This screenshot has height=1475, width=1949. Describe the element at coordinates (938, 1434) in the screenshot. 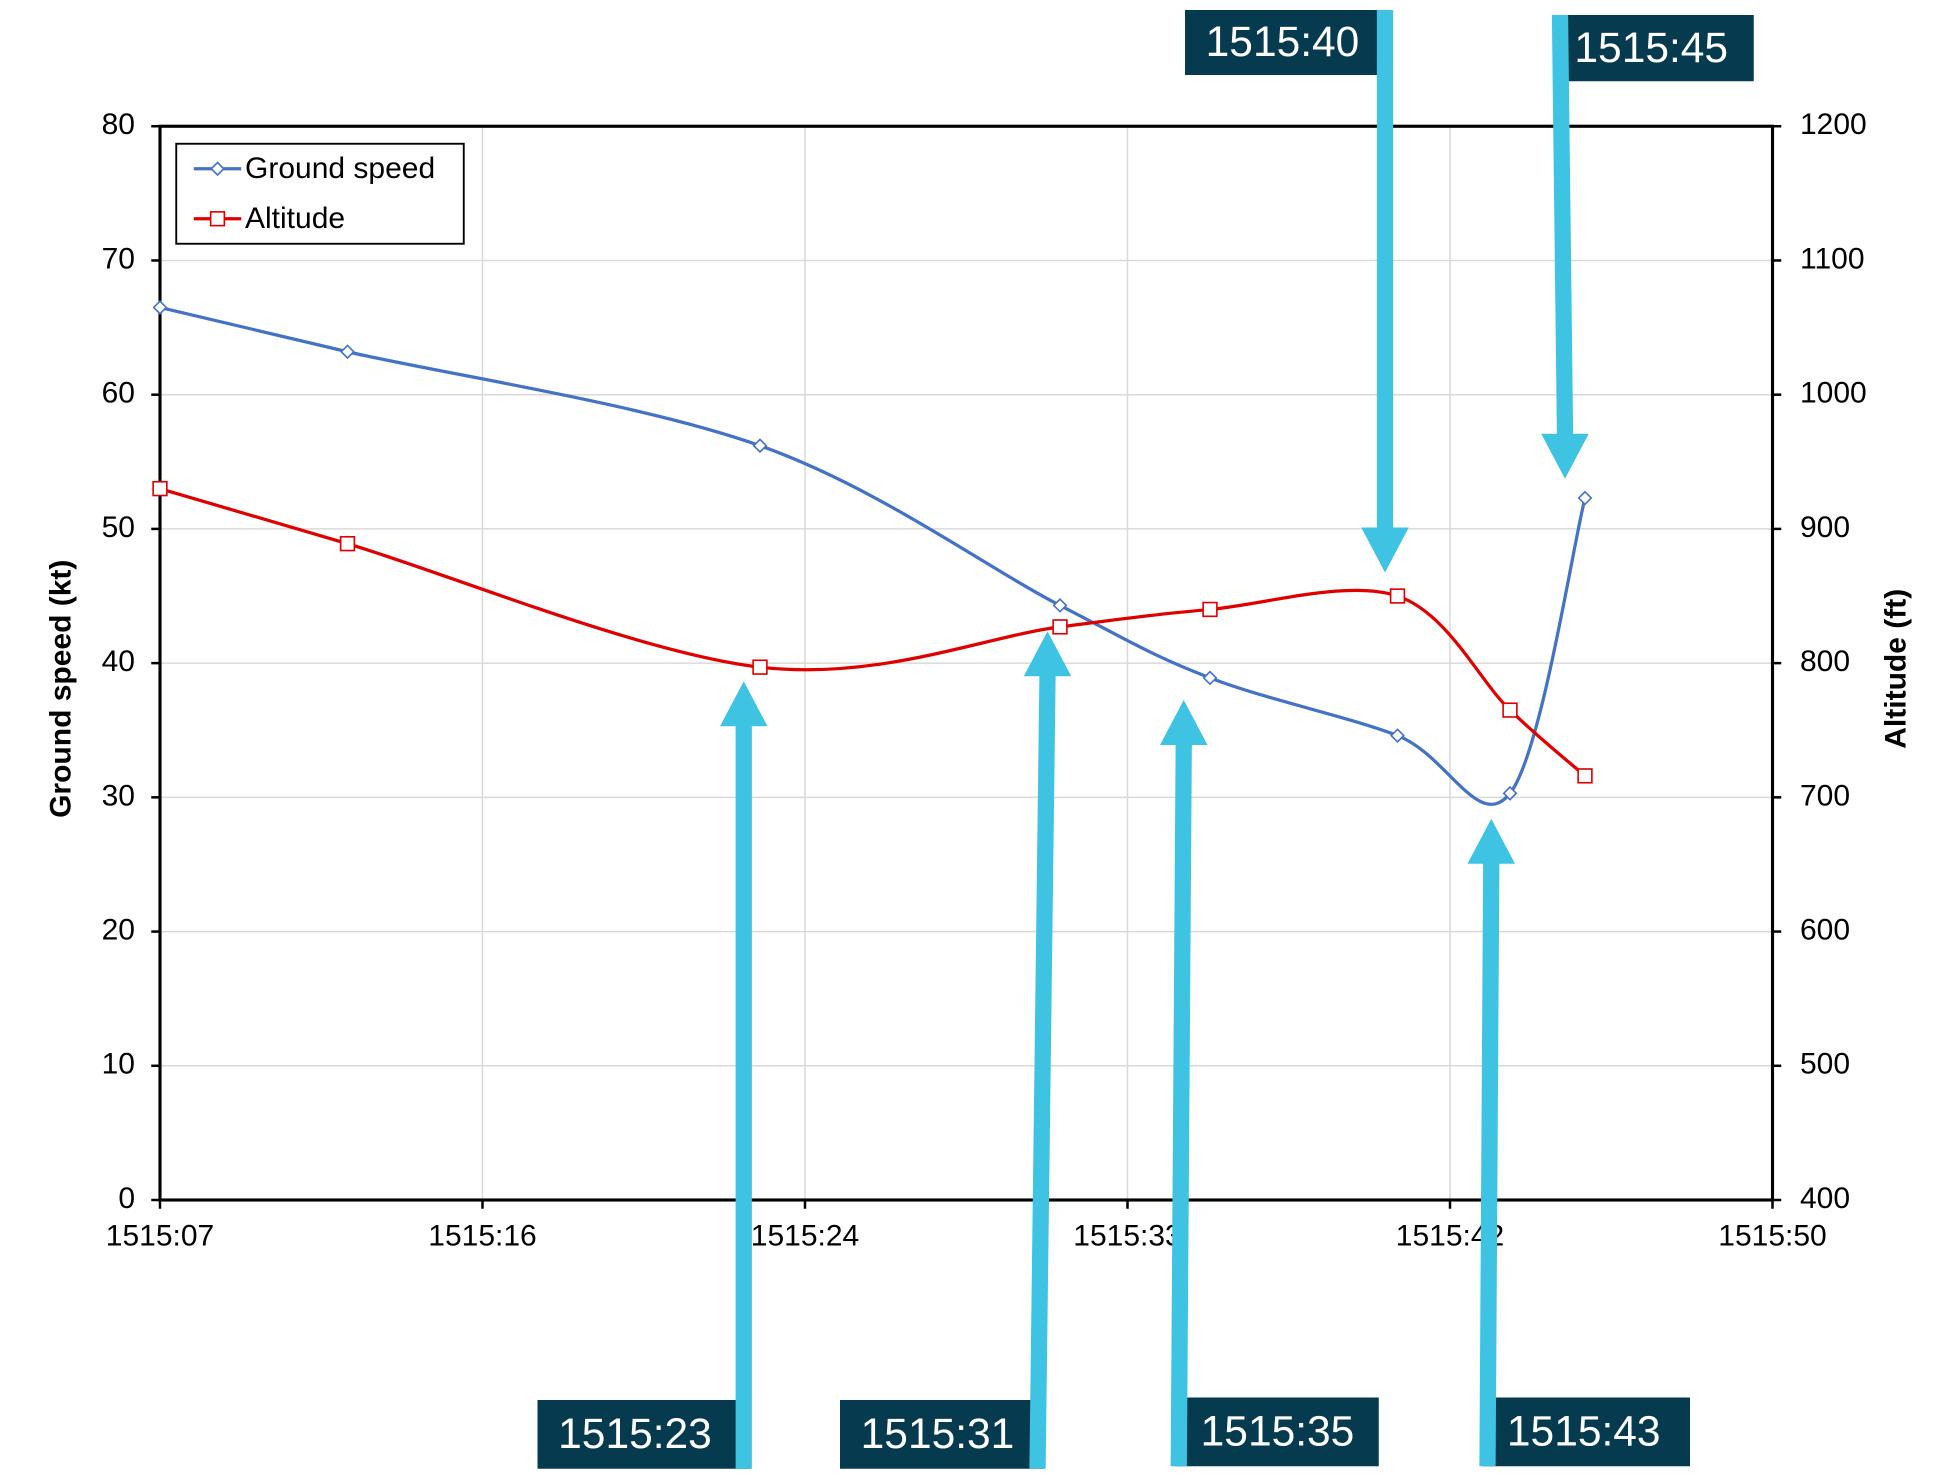

I see `callout-label: 1515:31` at that location.